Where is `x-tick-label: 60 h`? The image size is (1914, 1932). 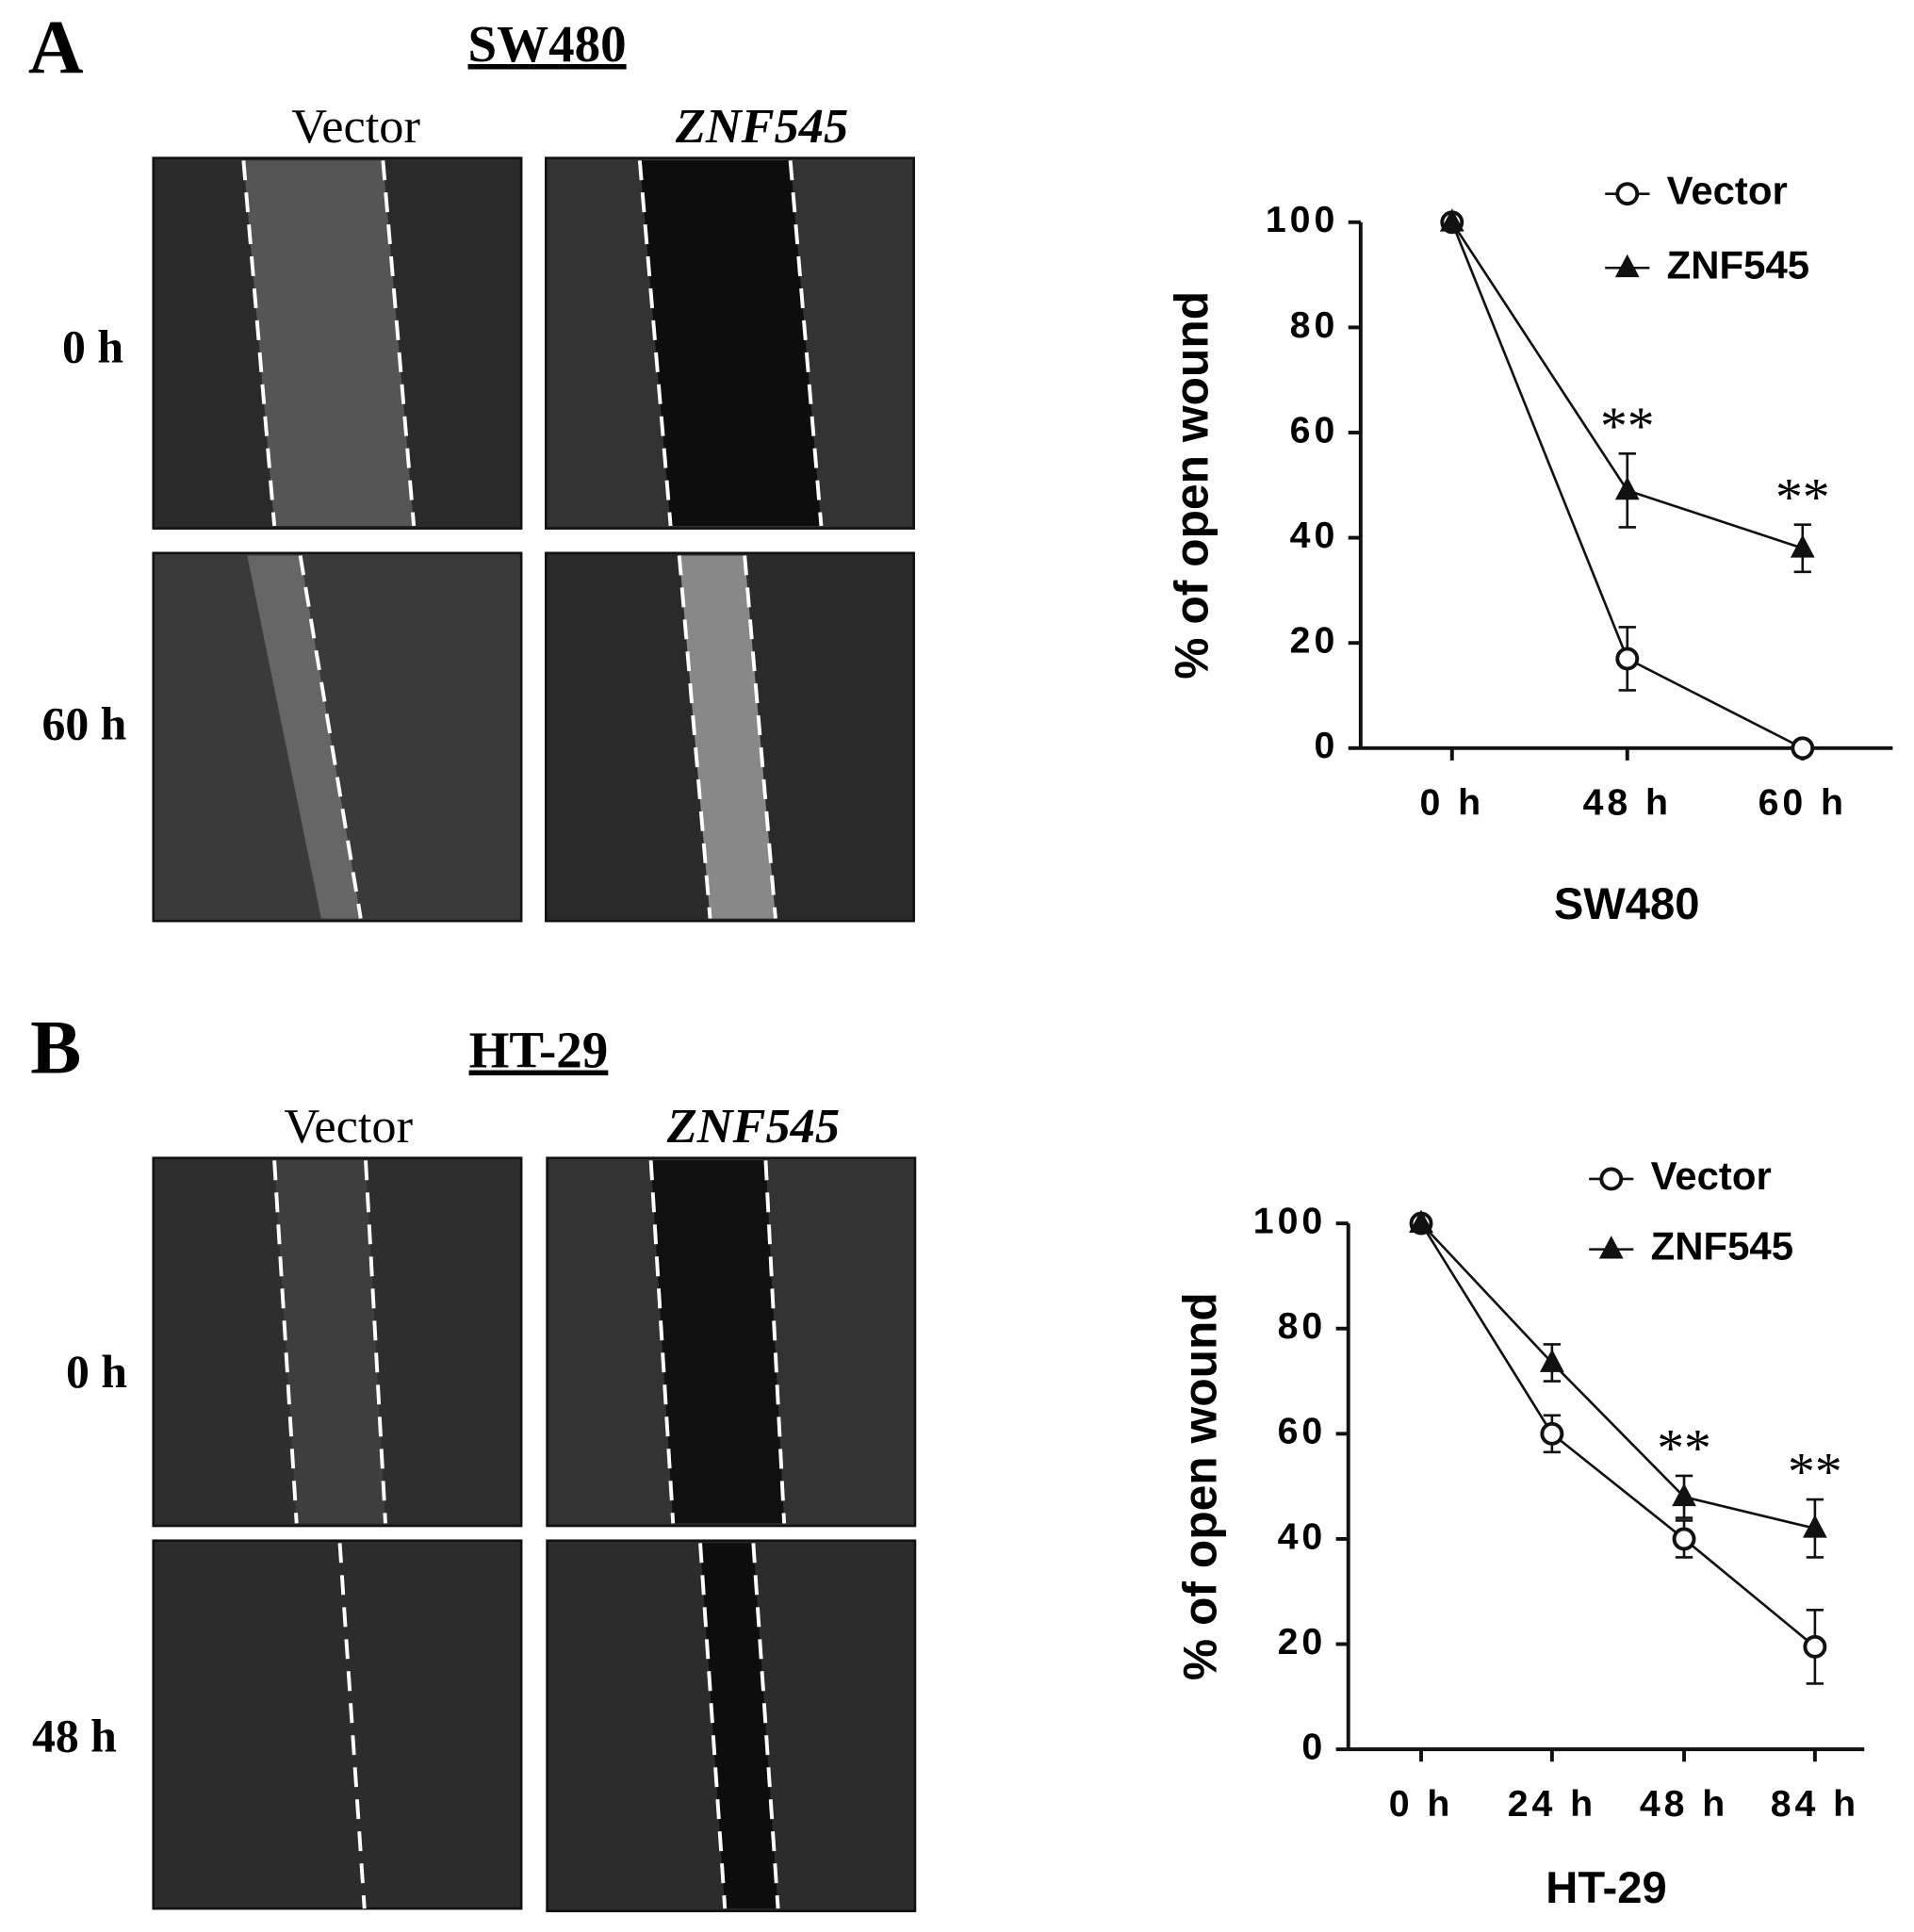
x-tick-label: 60 h is located at coordinates (1803, 802).